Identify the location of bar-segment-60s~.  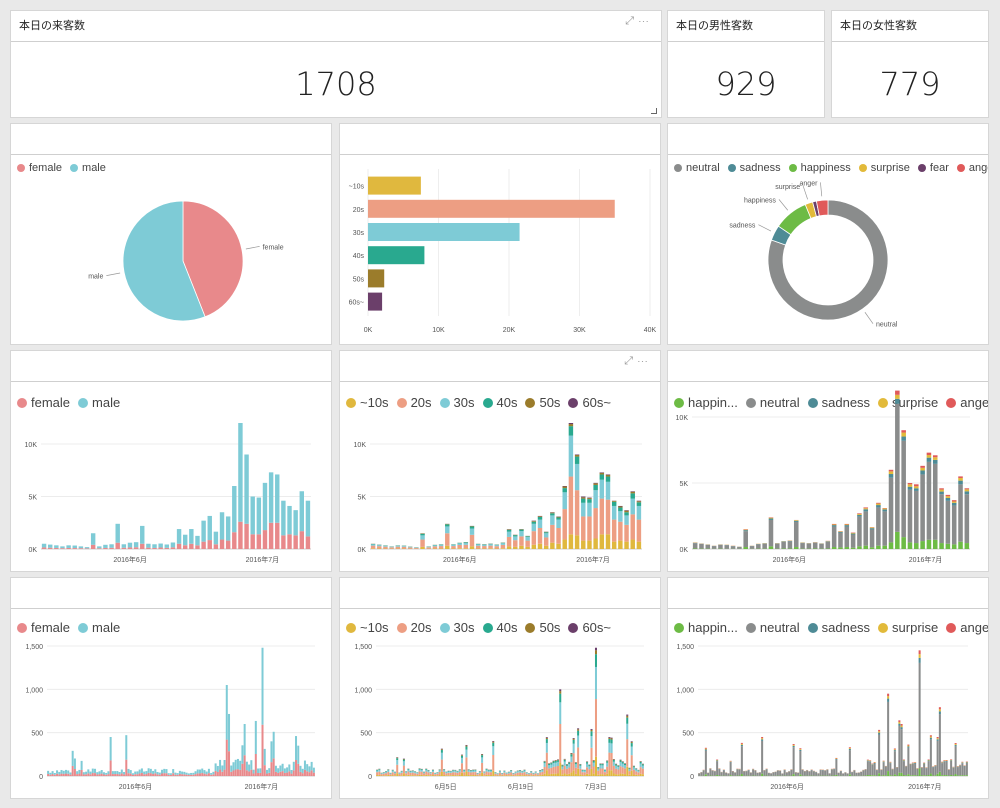
(626, 510).